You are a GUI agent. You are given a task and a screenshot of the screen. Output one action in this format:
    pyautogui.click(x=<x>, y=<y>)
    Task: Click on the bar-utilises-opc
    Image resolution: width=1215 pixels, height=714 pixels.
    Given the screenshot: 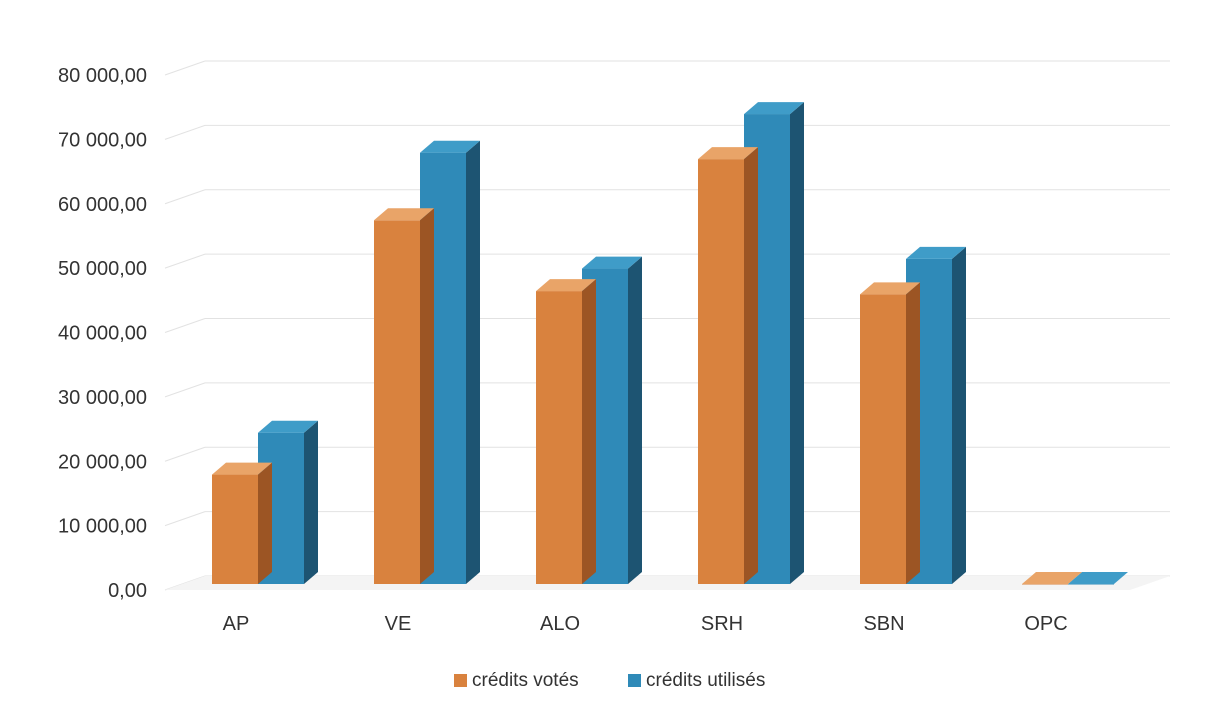 What is the action you would take?
    pyautogui.click(x=1098, y=578)
    